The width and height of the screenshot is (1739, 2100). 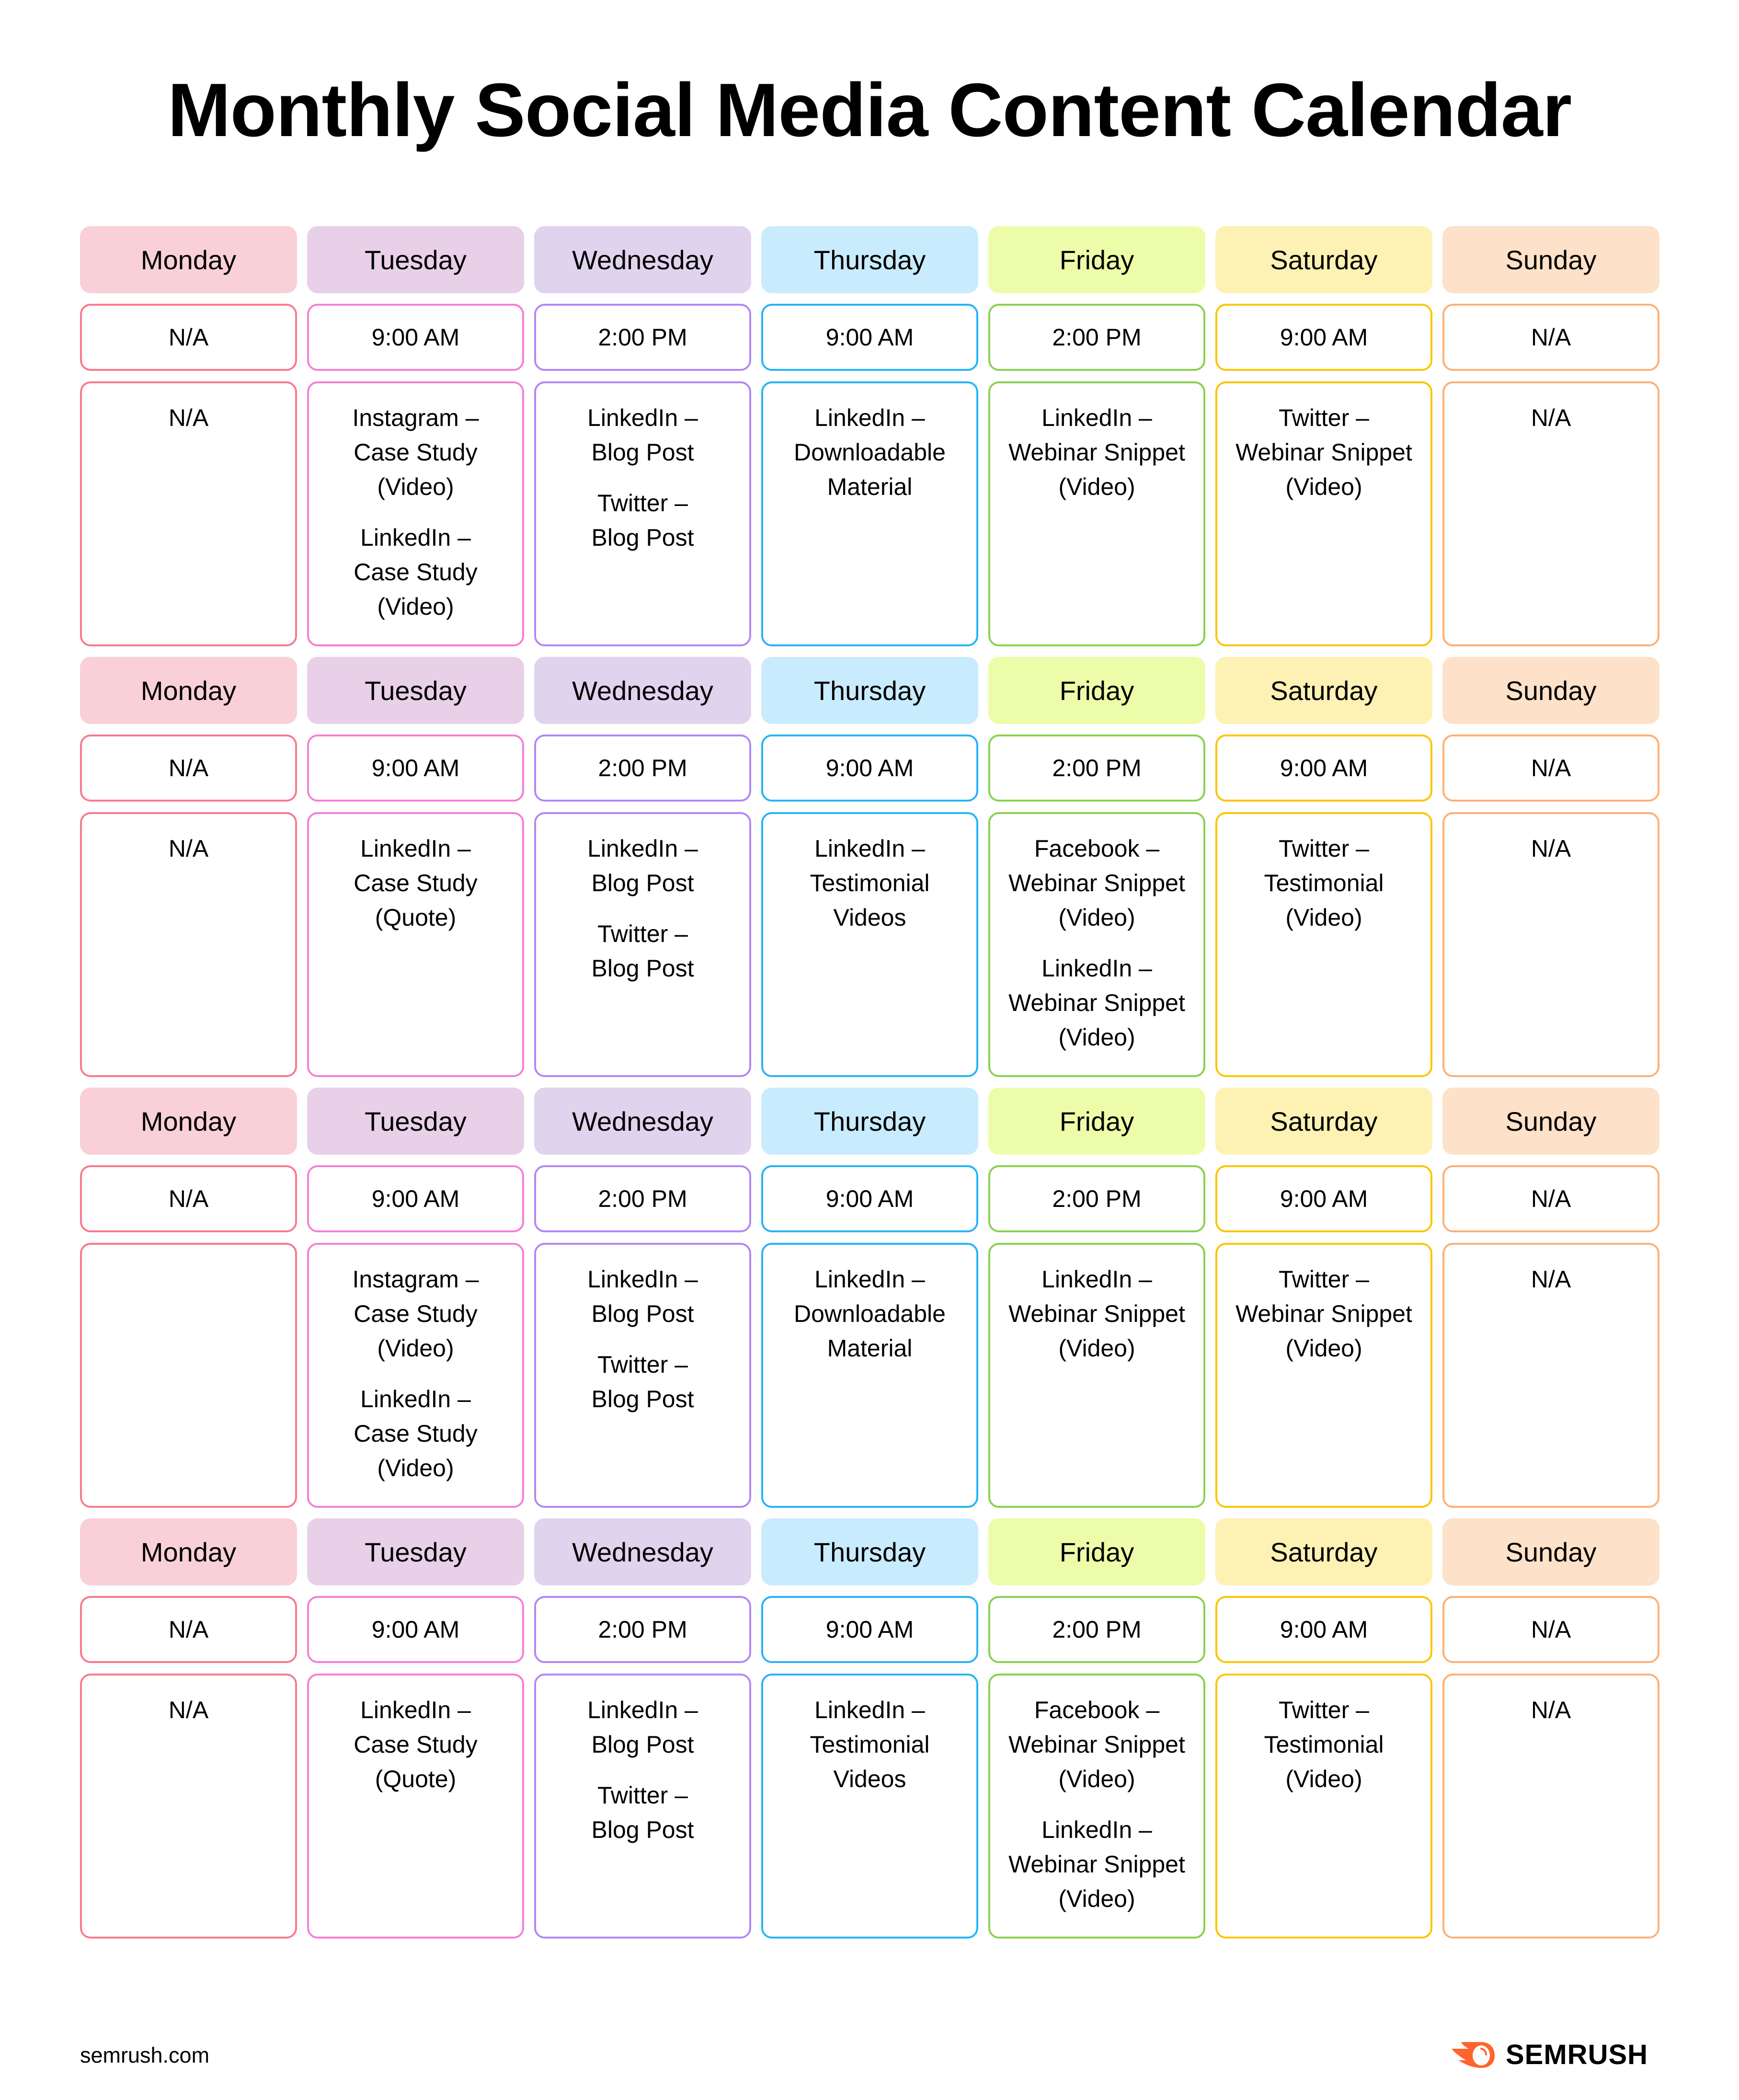 What do you see at coordinates (1577, 2054) in the screenshot?
I see `semrush-logo-text: SEMRUSH` at bounding box center [1577, 2054].